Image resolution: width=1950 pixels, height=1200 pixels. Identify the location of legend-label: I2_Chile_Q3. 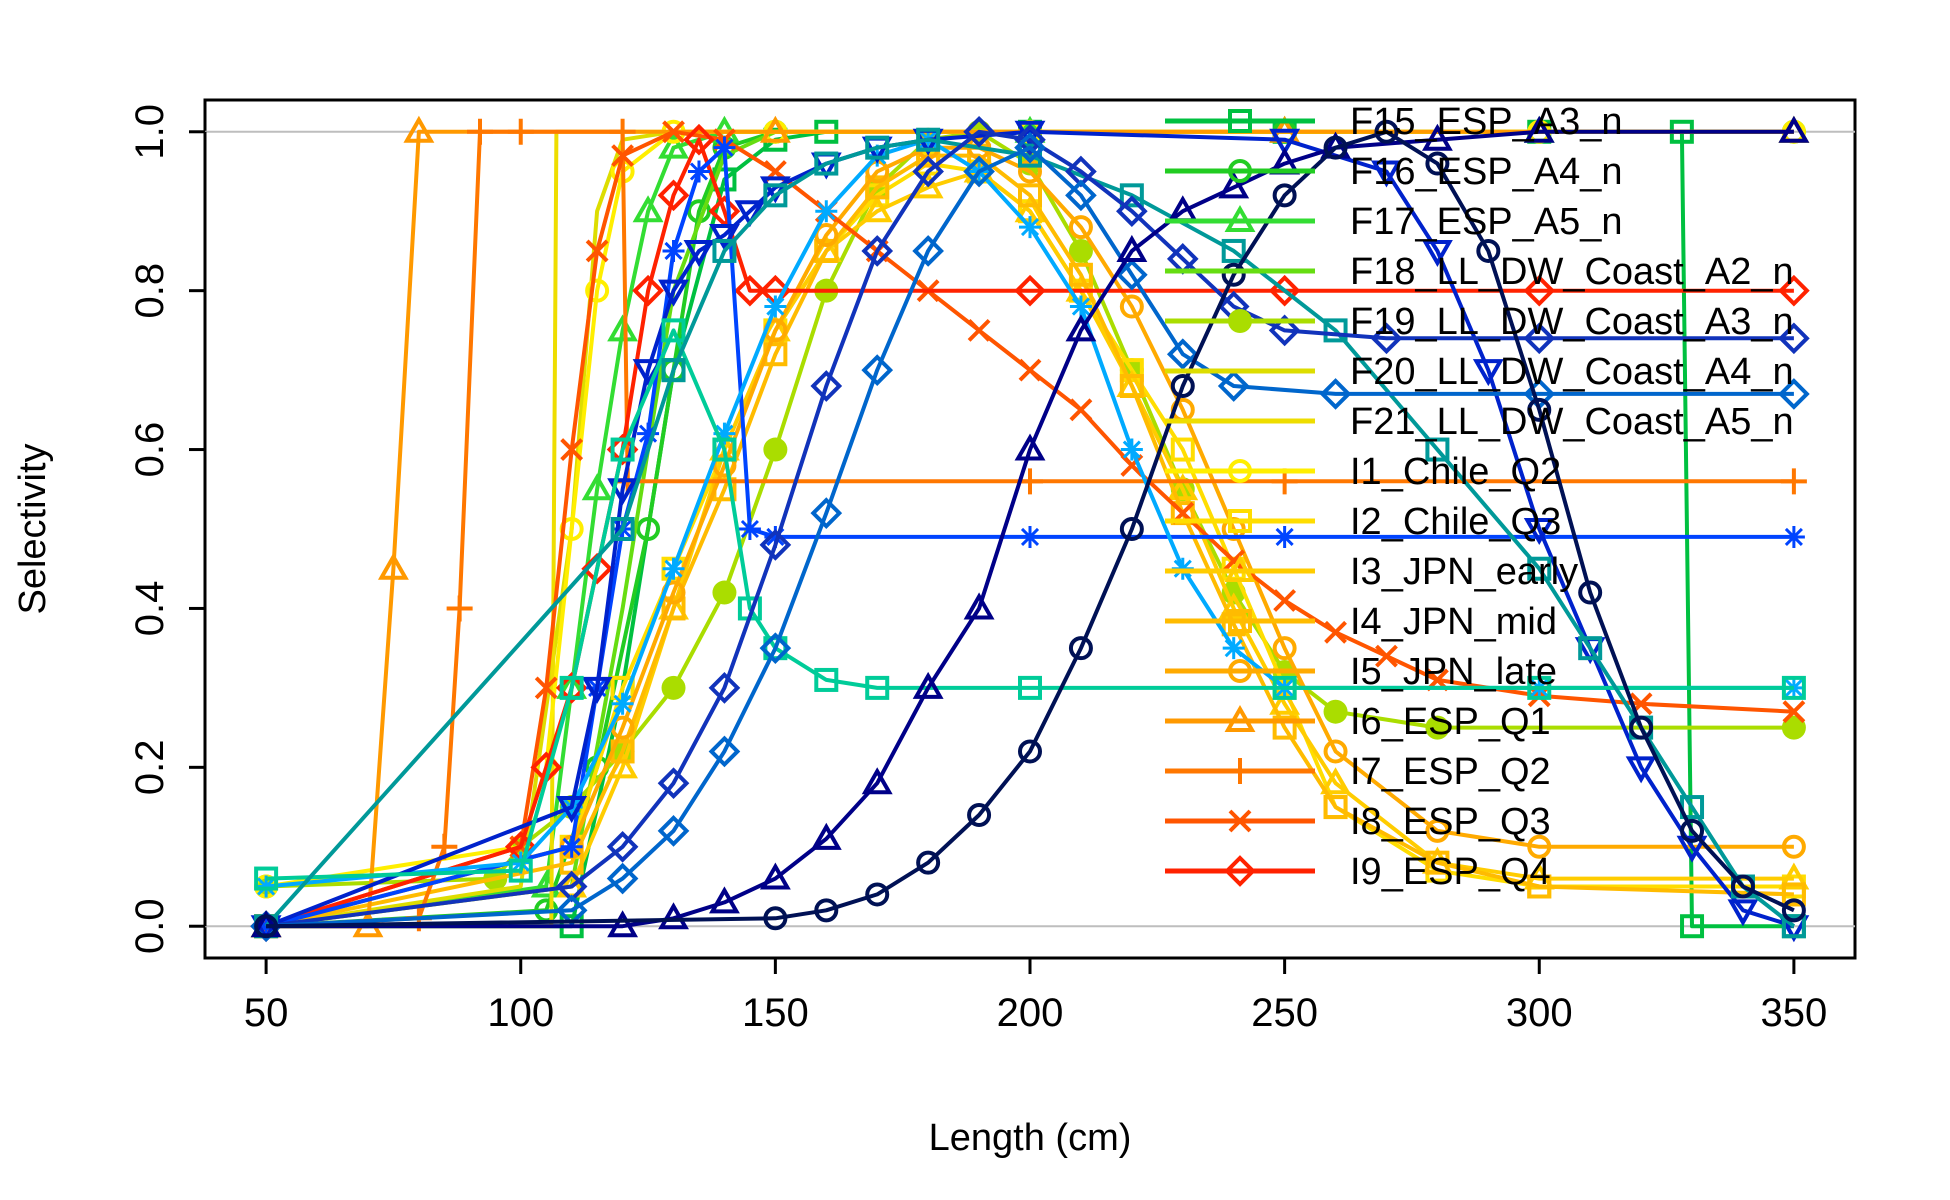
(1455, 522).